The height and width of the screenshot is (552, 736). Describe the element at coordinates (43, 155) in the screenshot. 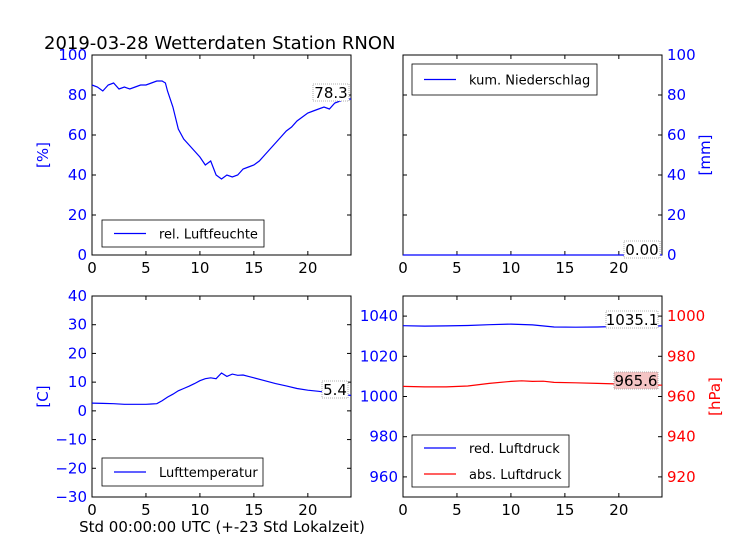

I see `y-axis-label-humidity: [%]` at that location.